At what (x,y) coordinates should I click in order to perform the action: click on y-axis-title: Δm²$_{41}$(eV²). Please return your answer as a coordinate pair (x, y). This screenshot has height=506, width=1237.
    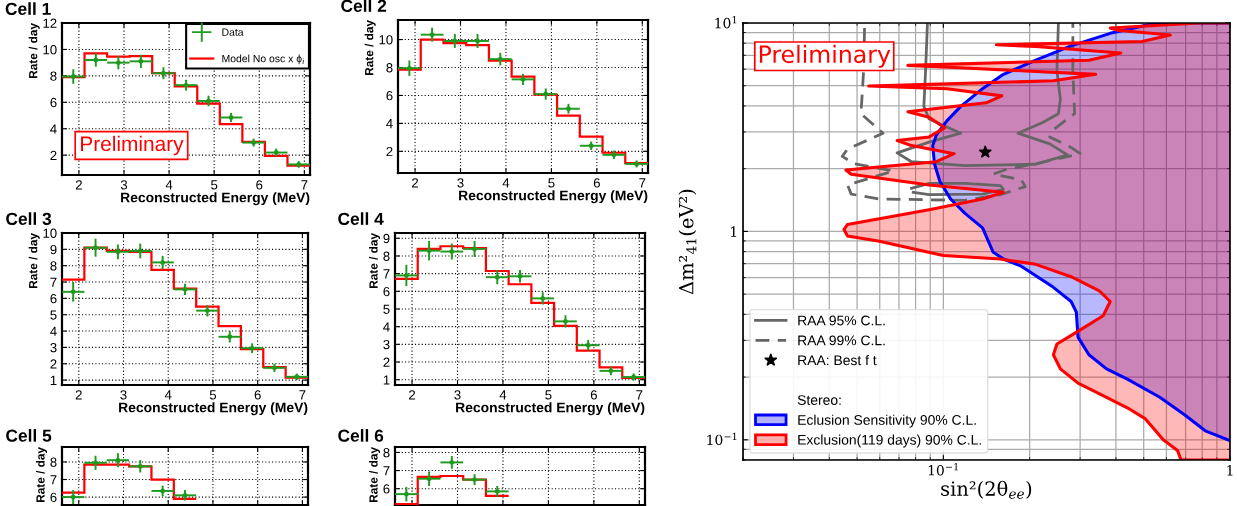
    Looking at the image, I should click on (687, 242).